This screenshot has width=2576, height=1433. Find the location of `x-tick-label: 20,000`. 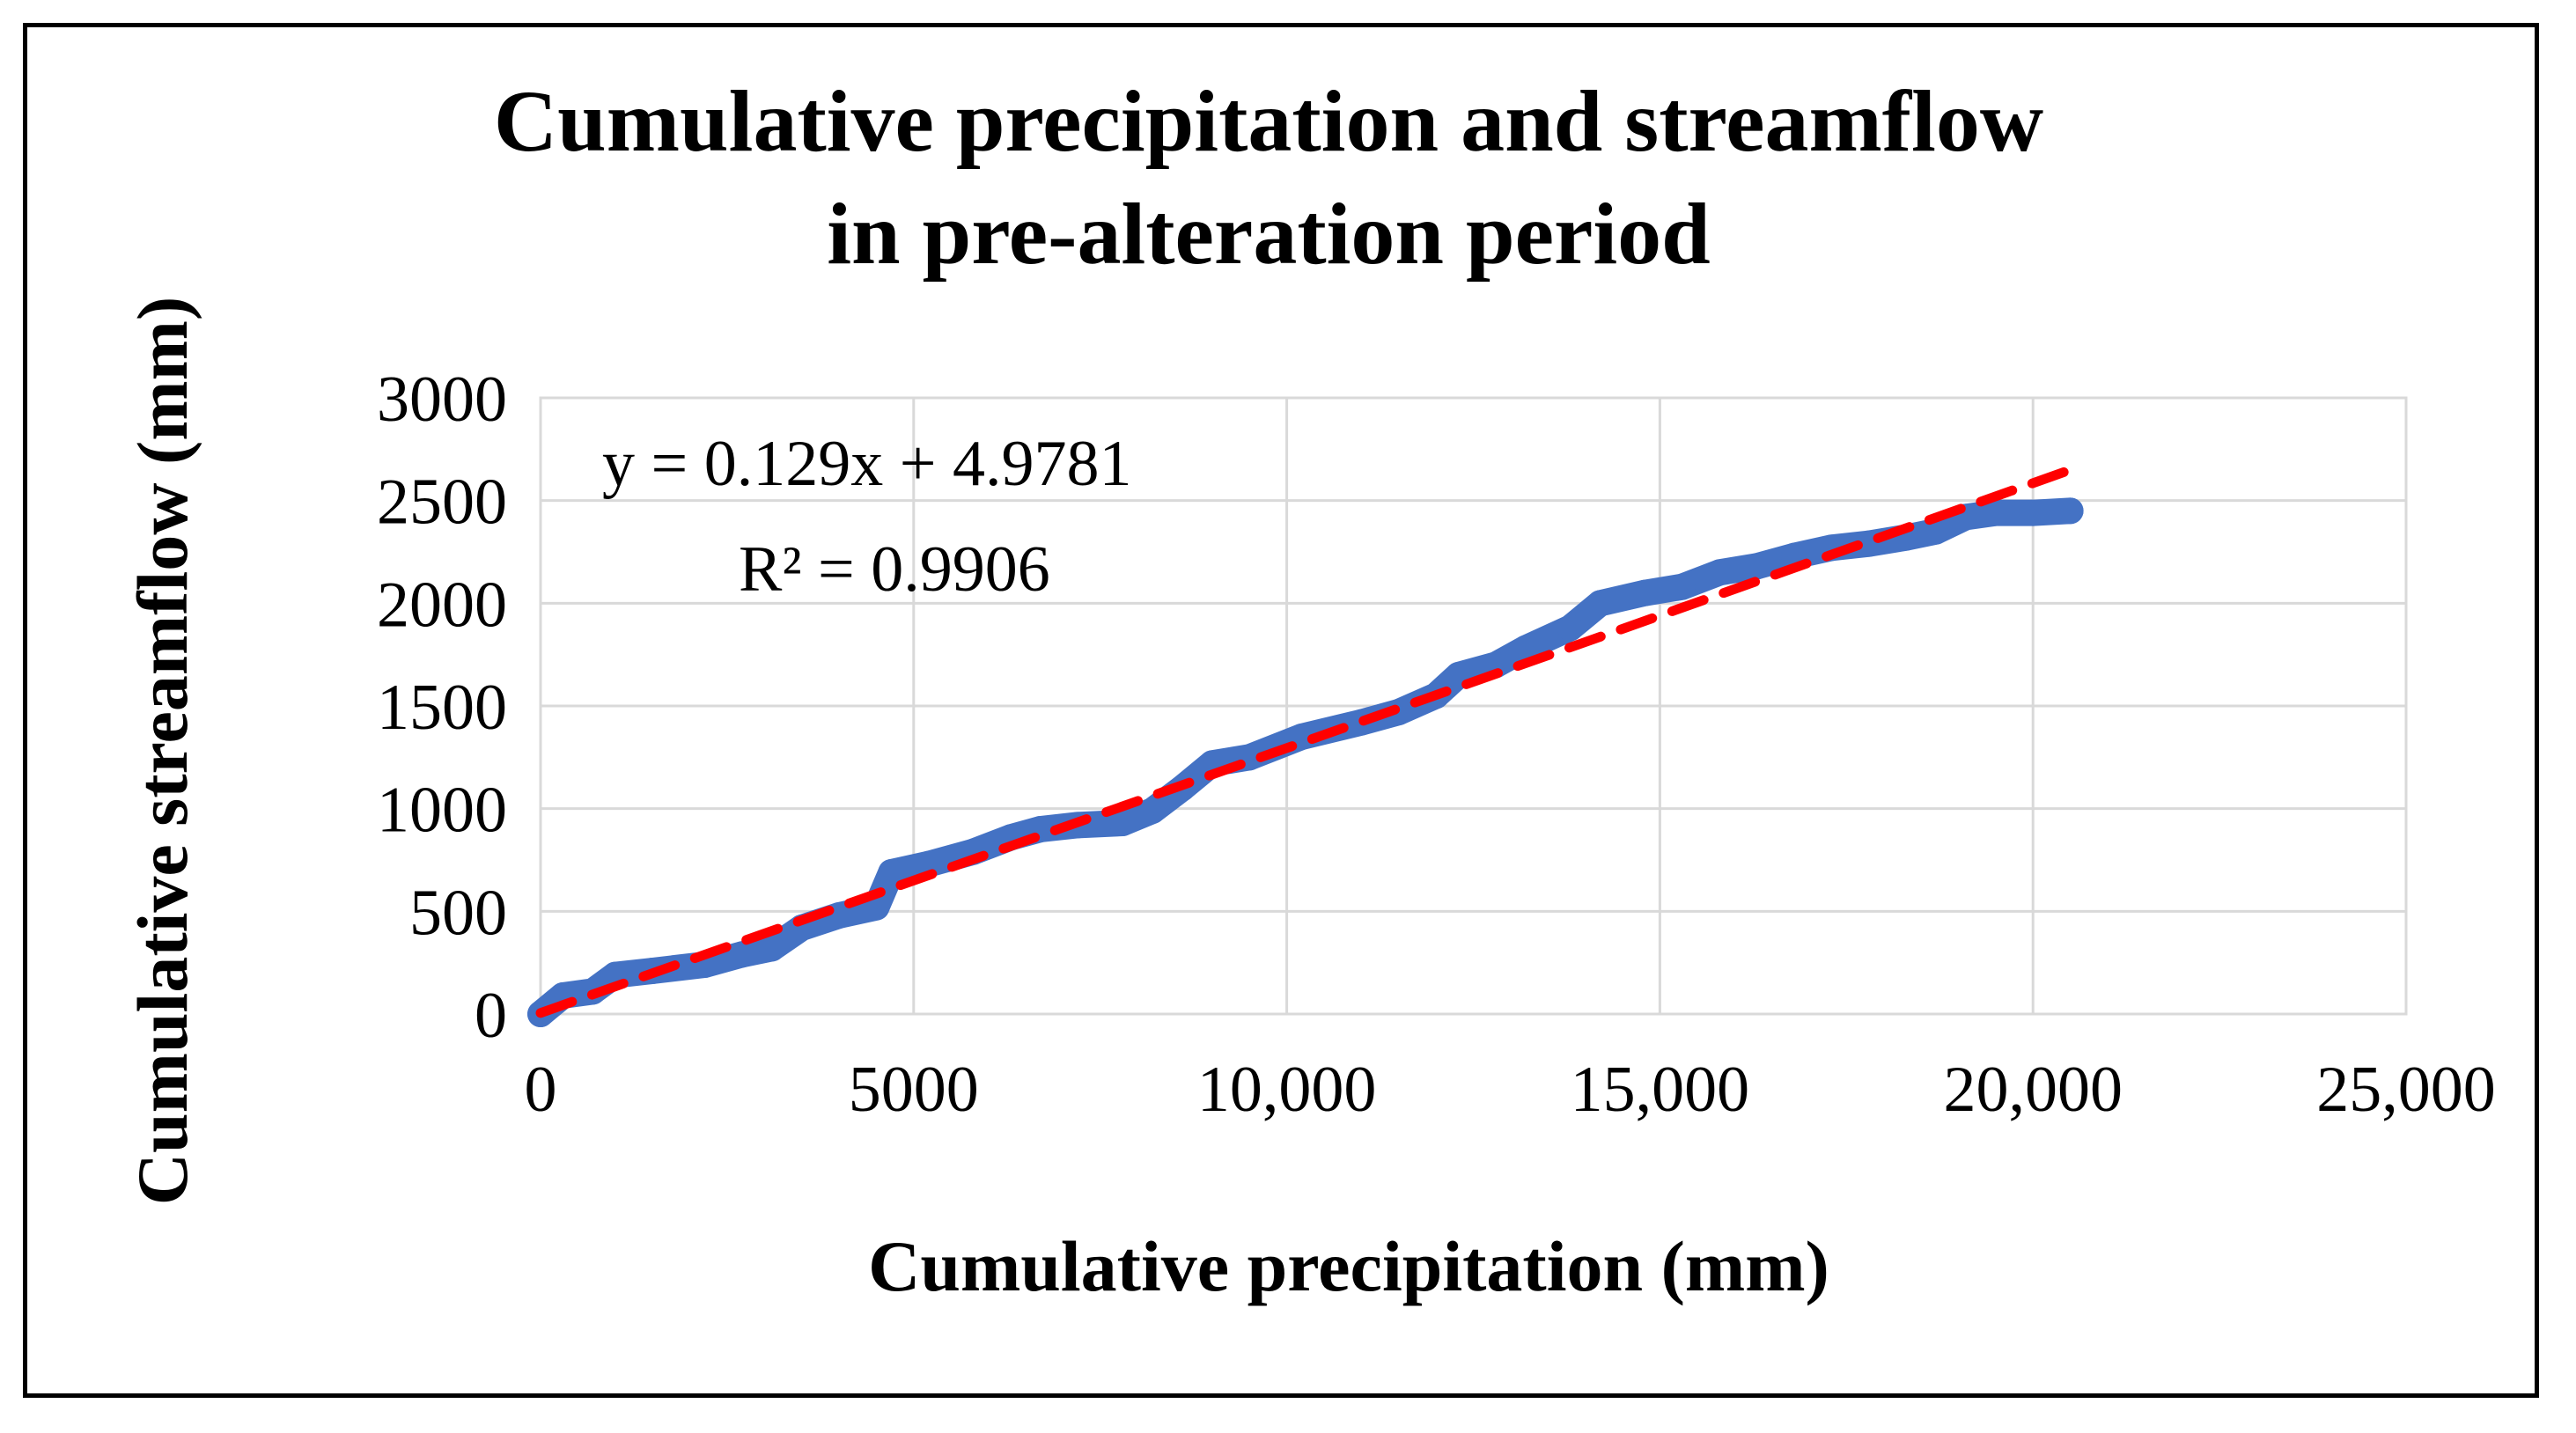

x-tick-label: 20,000 is located at coordinates (2033, 1090).